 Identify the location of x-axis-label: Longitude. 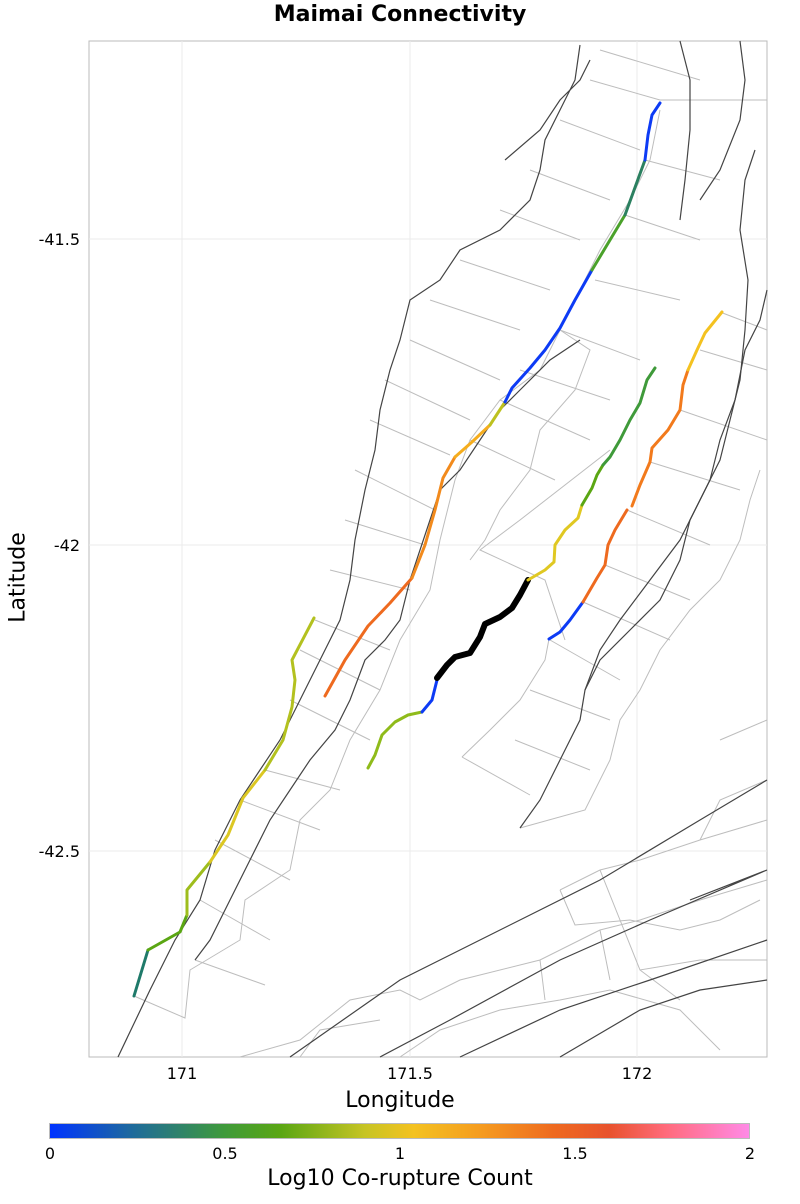
(400, 1100).